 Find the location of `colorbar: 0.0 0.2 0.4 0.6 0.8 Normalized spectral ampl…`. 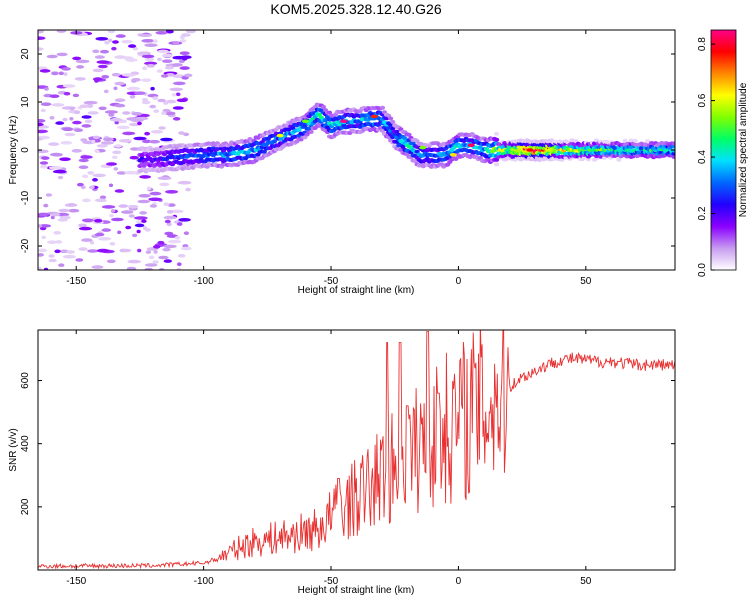

colorbar: 0.0 0.2 0.4 0.6 0.8 Normalized spectral ampl… is located at coordinates (723, 153).